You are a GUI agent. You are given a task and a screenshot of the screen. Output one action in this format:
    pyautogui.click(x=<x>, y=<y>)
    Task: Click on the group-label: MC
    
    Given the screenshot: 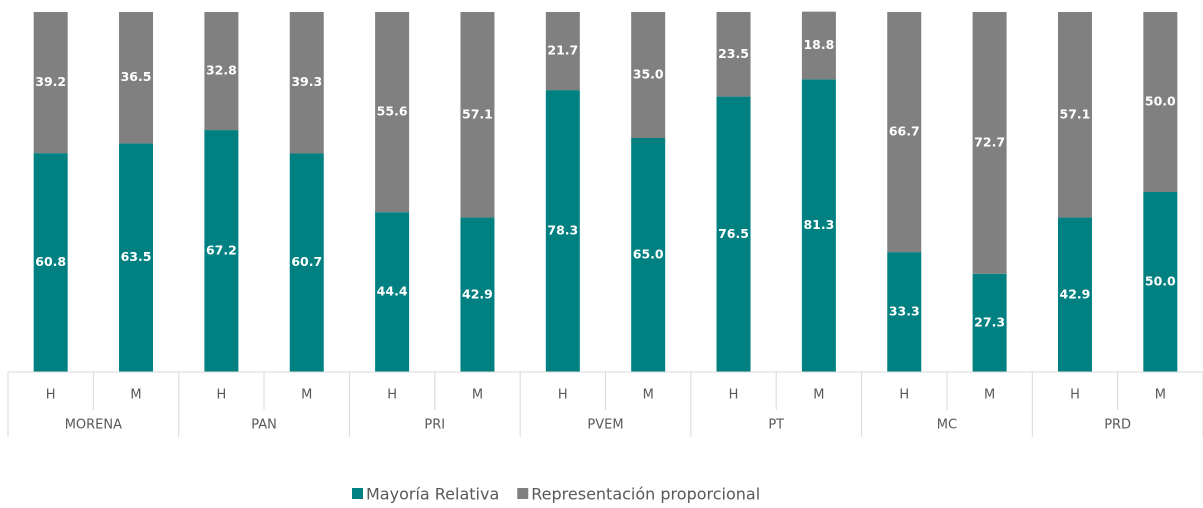 What is the action you would take?
    pyautogui.click(x=947, y=425)
    